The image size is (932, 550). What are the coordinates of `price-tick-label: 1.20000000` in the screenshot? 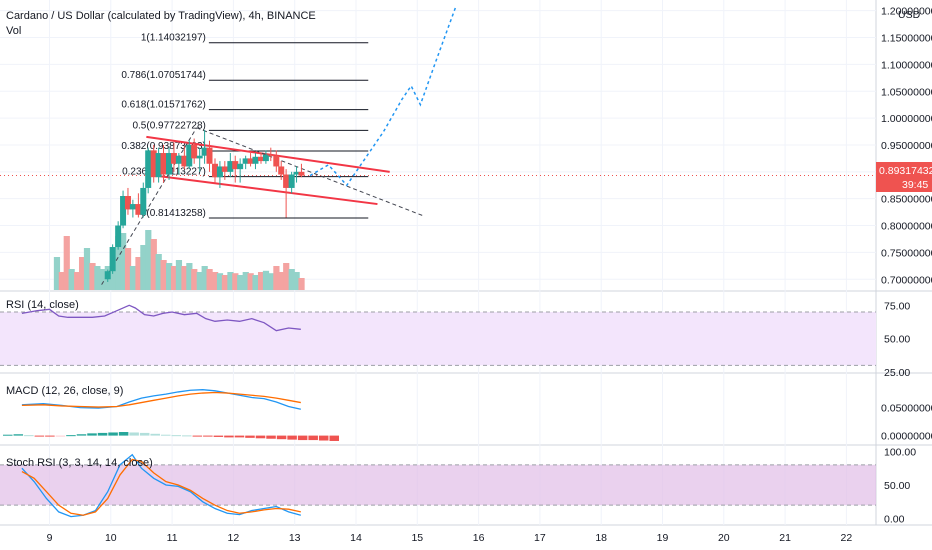 It's located at (906, 12).